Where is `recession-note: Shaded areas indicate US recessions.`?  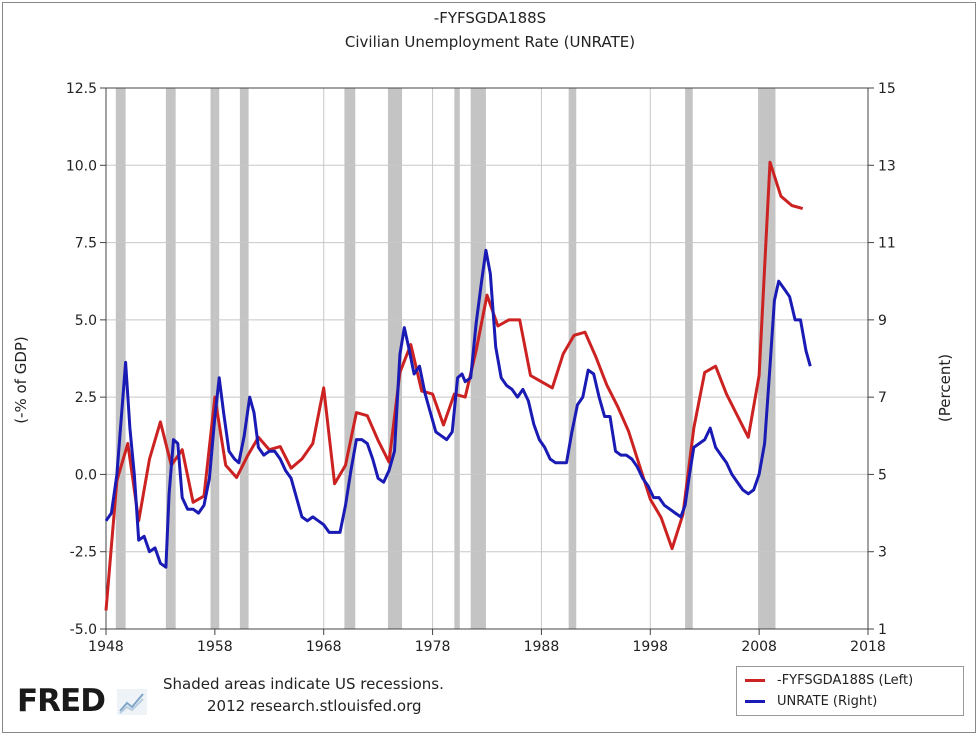 recession-note: Shaded areas indicate US recessions. is located at coordinates (303, 684).